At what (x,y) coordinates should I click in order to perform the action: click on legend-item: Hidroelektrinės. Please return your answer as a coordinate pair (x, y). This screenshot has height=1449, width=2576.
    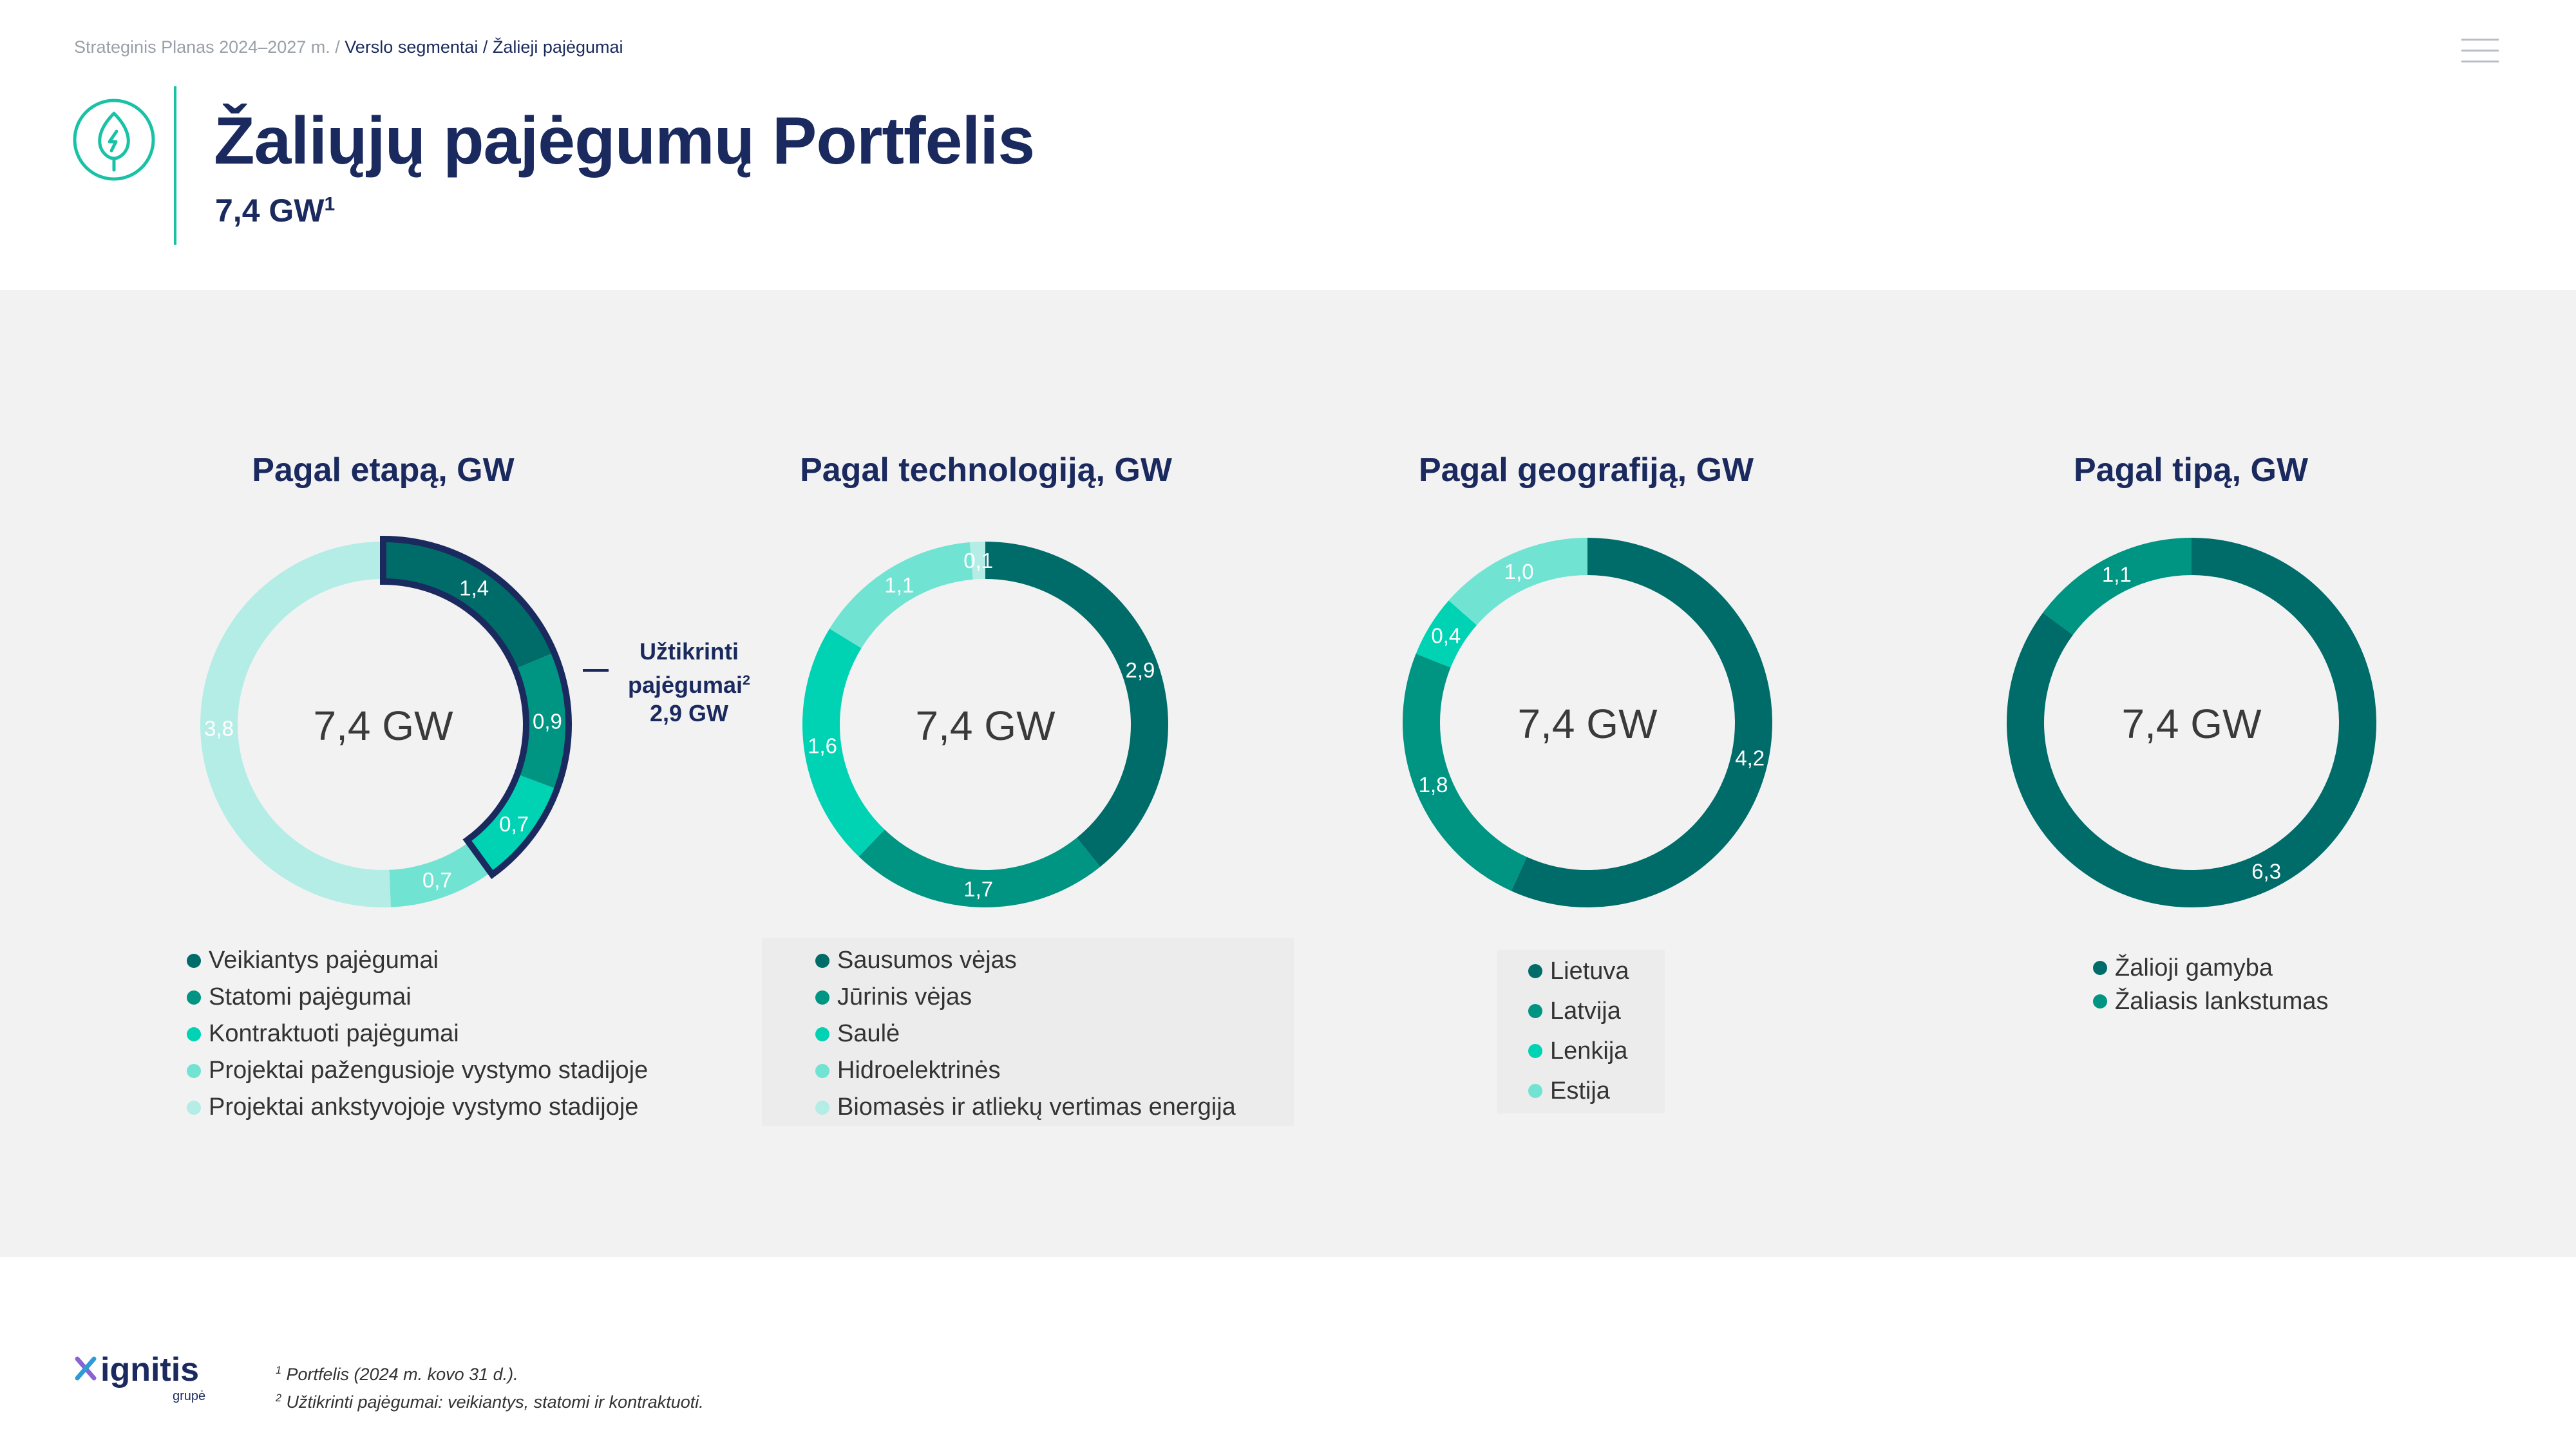
    Looking at the image, I should click on (1028, 1070).